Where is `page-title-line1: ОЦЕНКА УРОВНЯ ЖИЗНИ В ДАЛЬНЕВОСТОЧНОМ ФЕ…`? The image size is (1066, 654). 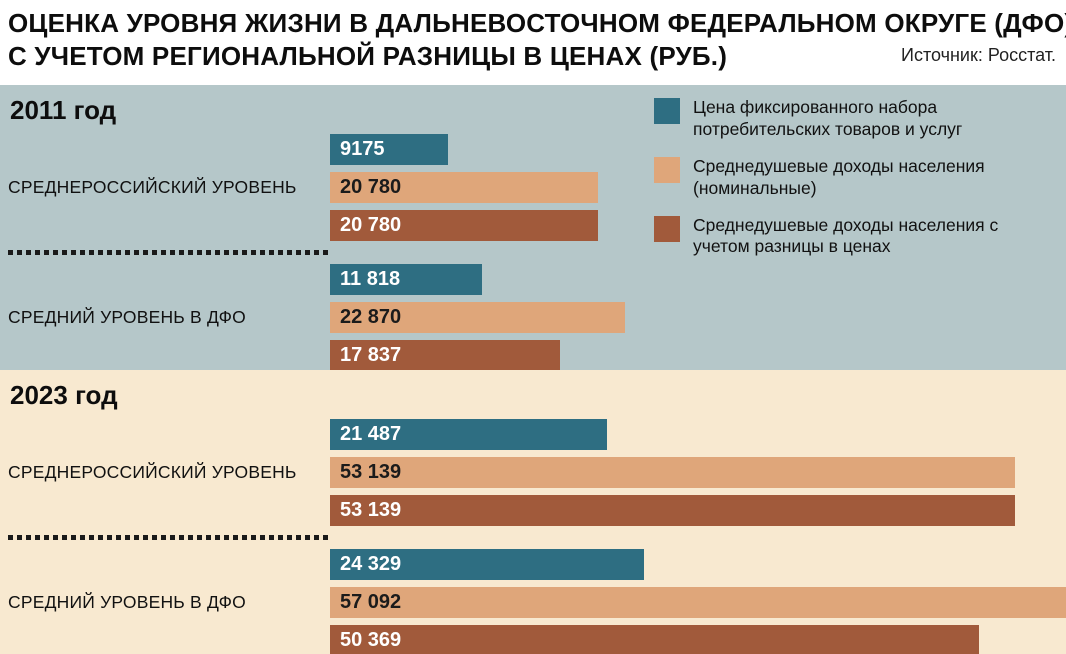
page-title-line1: ОЦЕНКА УРОВНЯ ЖИЗНИ В ДАЛЬНЕВОСТОЧНОМ ФЕ… is located at coordinates (537, 23).